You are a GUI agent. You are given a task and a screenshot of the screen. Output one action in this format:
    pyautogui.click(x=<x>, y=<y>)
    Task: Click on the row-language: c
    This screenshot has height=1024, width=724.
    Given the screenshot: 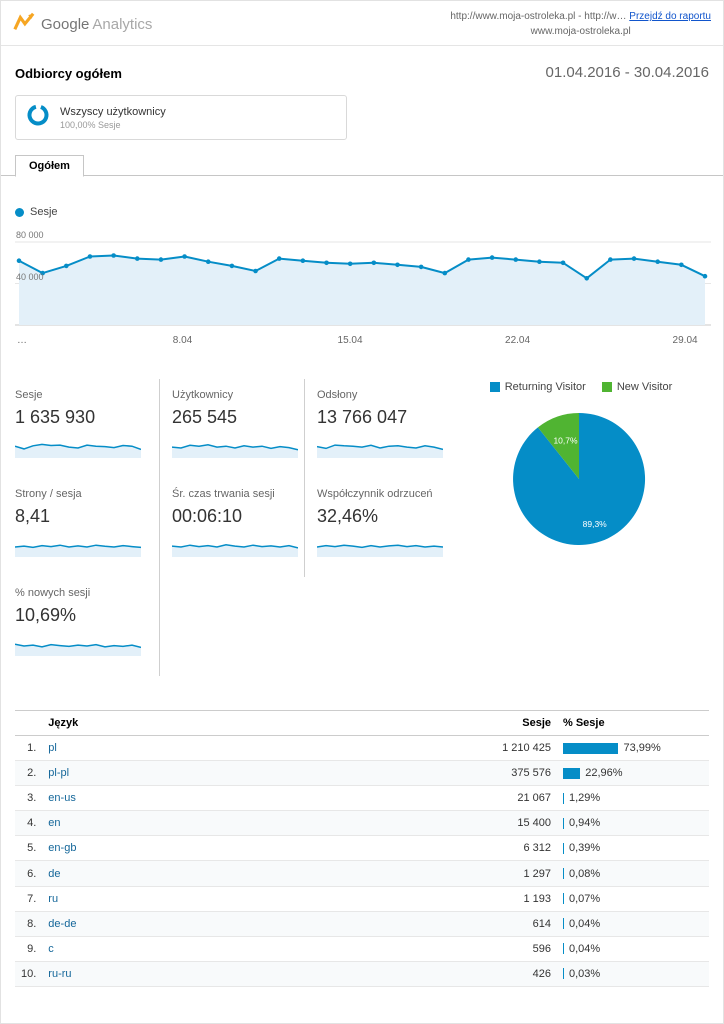 What is the action you would take?
    pyautogui.click(x=239, y=949)
    